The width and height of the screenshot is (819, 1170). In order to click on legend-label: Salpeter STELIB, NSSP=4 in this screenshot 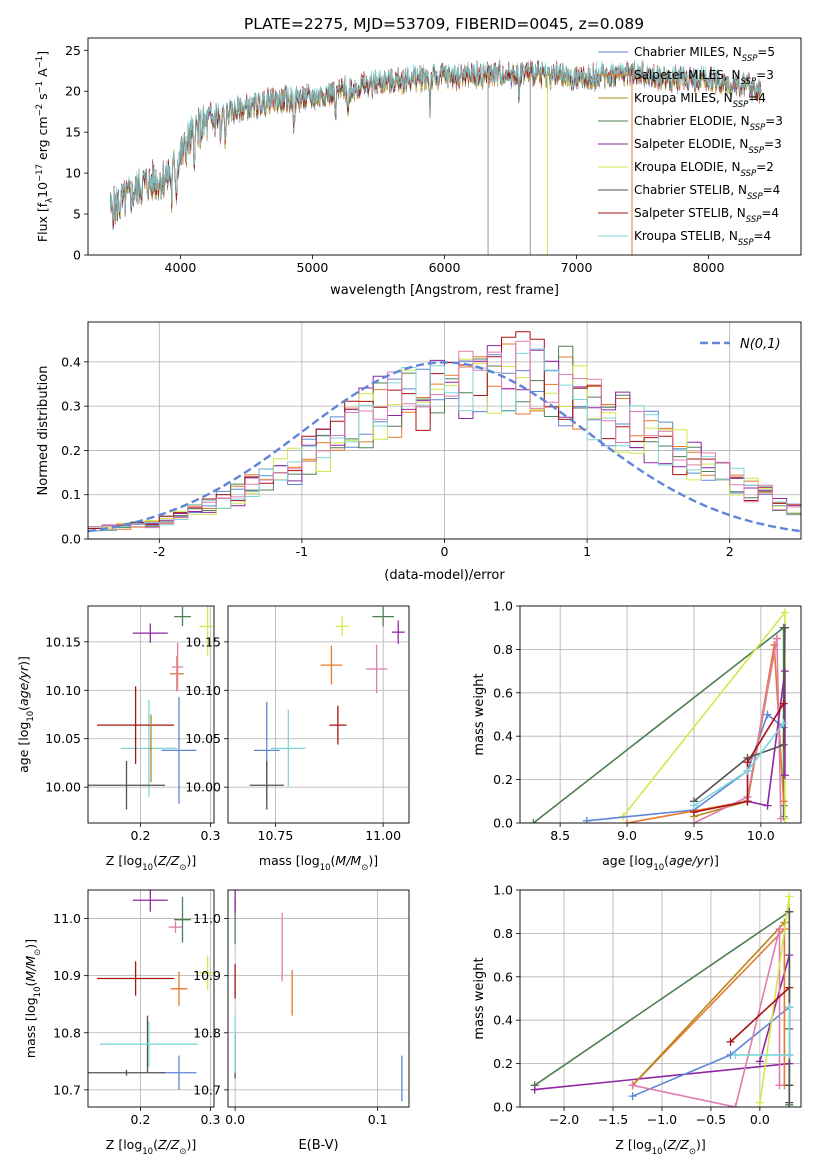, I will do `click(706, 215)`.